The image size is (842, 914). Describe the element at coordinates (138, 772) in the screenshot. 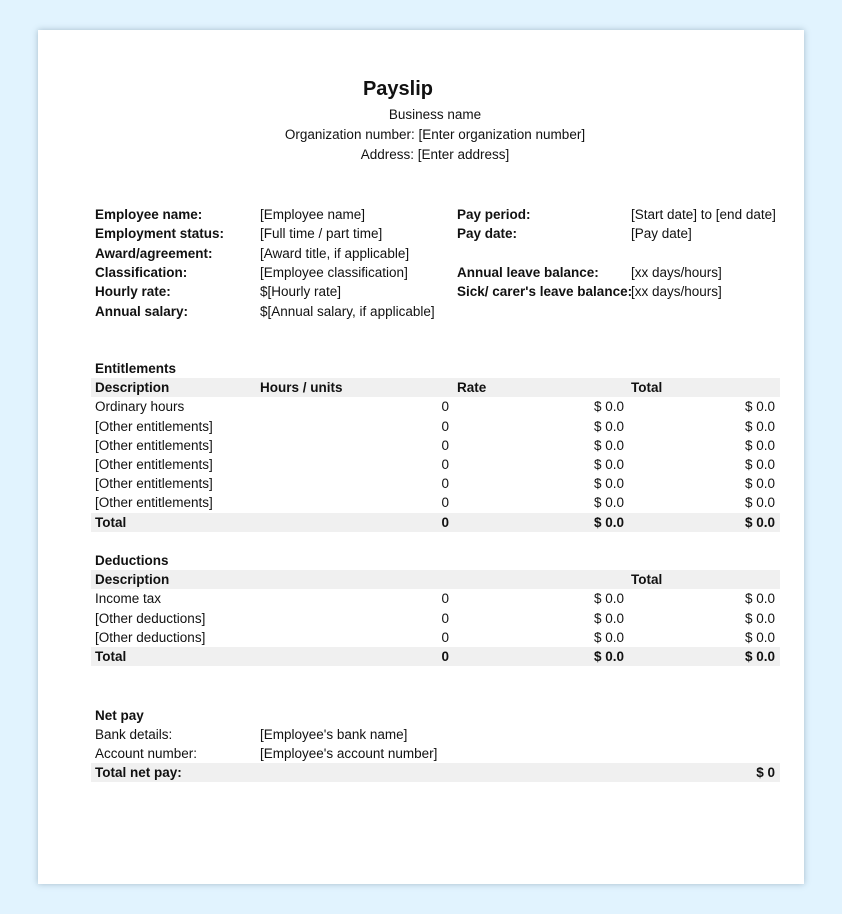

I see `total-net-pay-label: Total net pay:` at that location.